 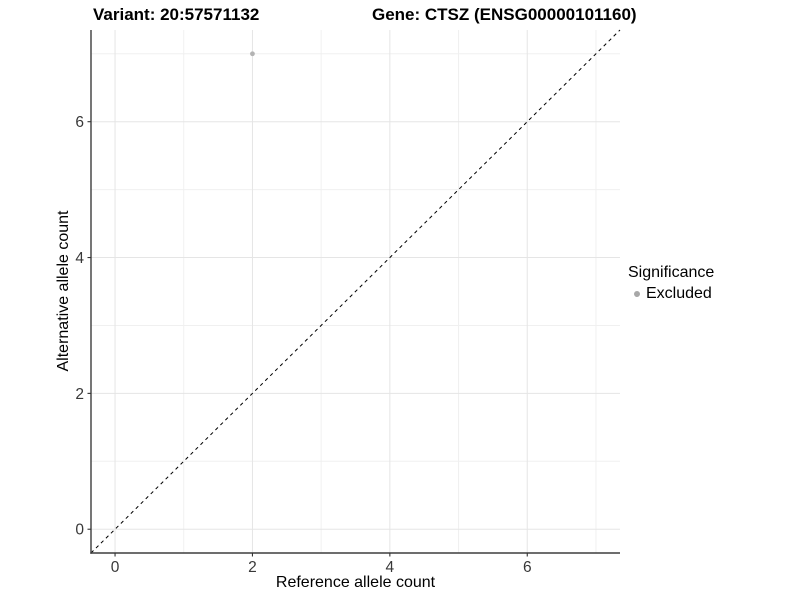 I want to click on plot-title-variant: Variant: 20:57571132, so click(x=176, y=14).